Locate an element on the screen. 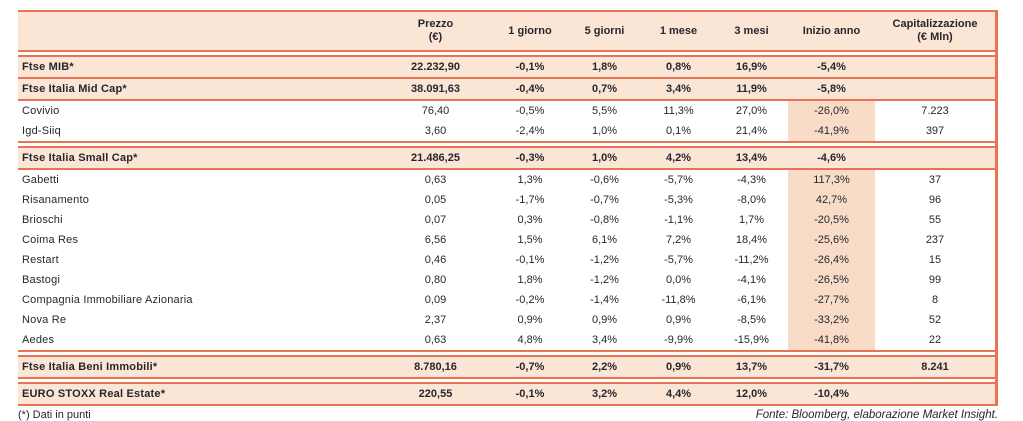 This screenshot has width=1023, height=421. ytd-cell: -41,9% is located at coordinates (831, 131).